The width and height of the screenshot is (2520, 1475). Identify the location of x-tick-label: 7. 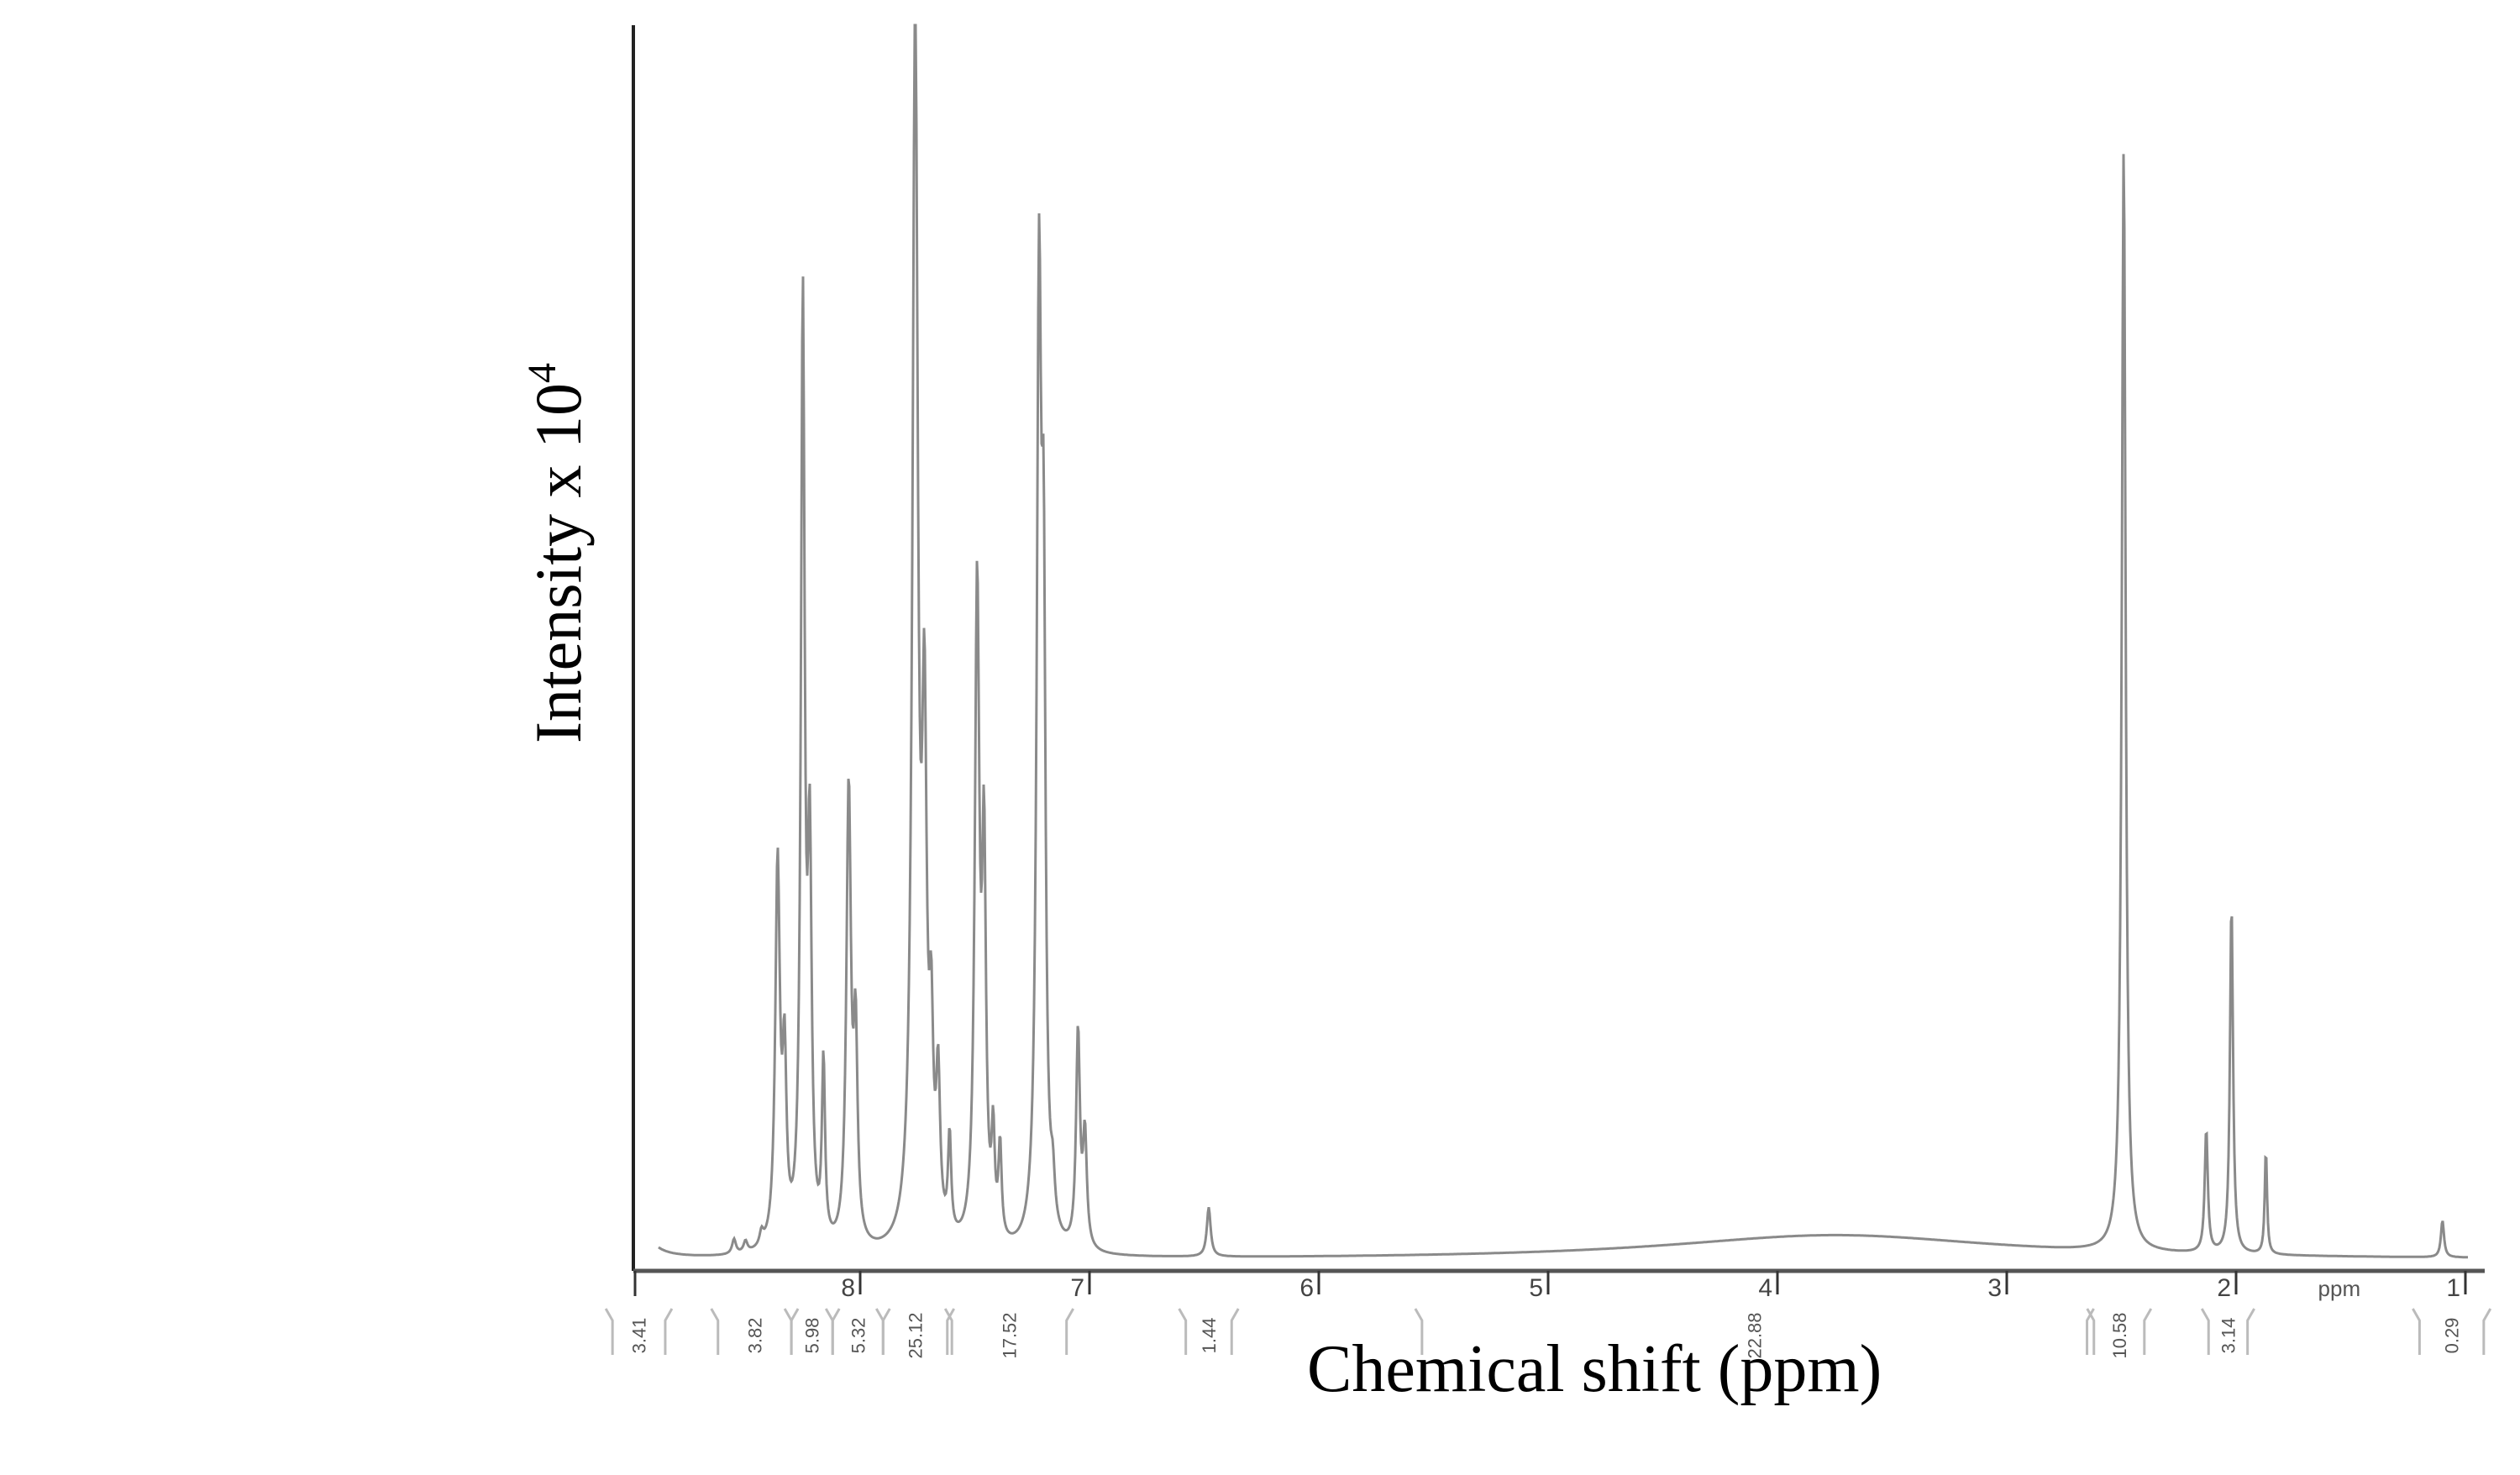
(1077, 1288).